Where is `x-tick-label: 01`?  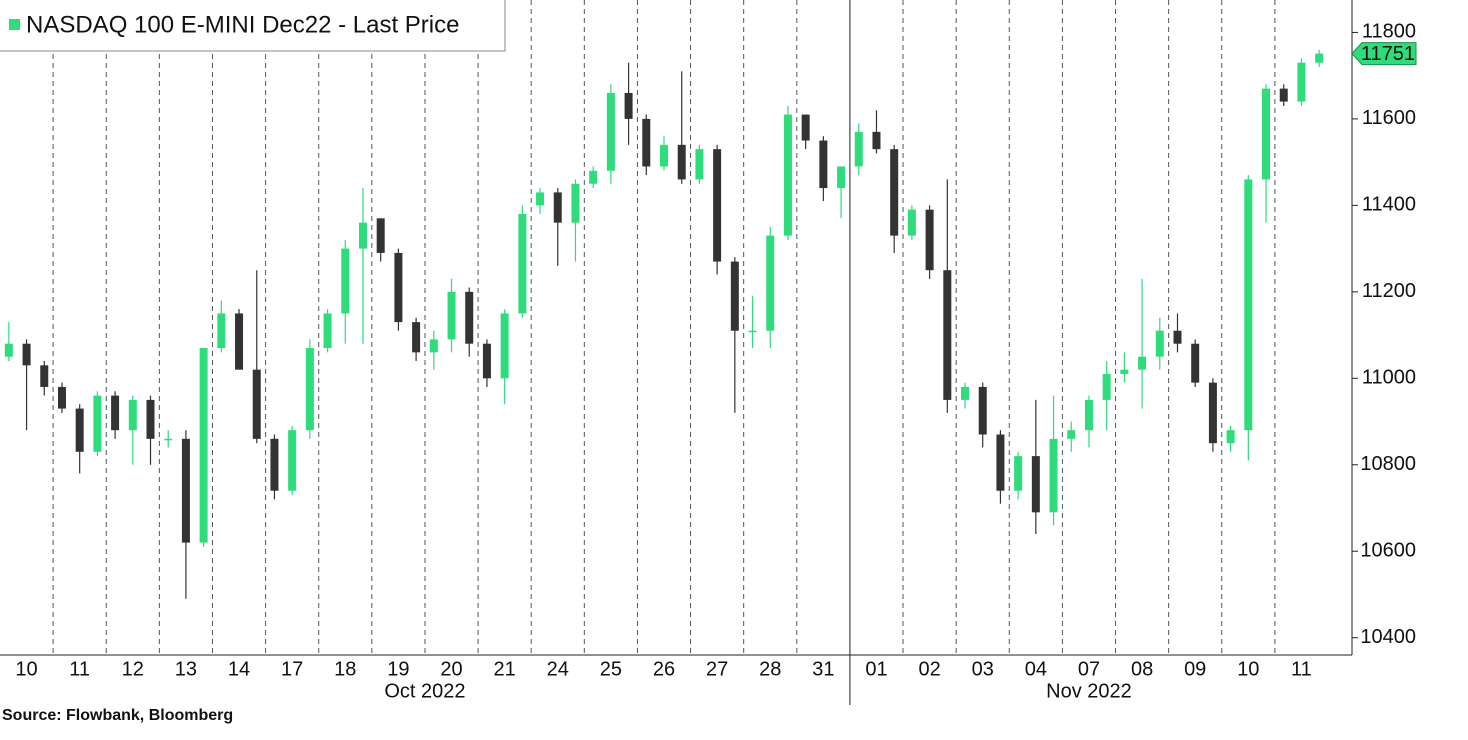 x-tick-label: 01 is located at coordinates (876, 669).